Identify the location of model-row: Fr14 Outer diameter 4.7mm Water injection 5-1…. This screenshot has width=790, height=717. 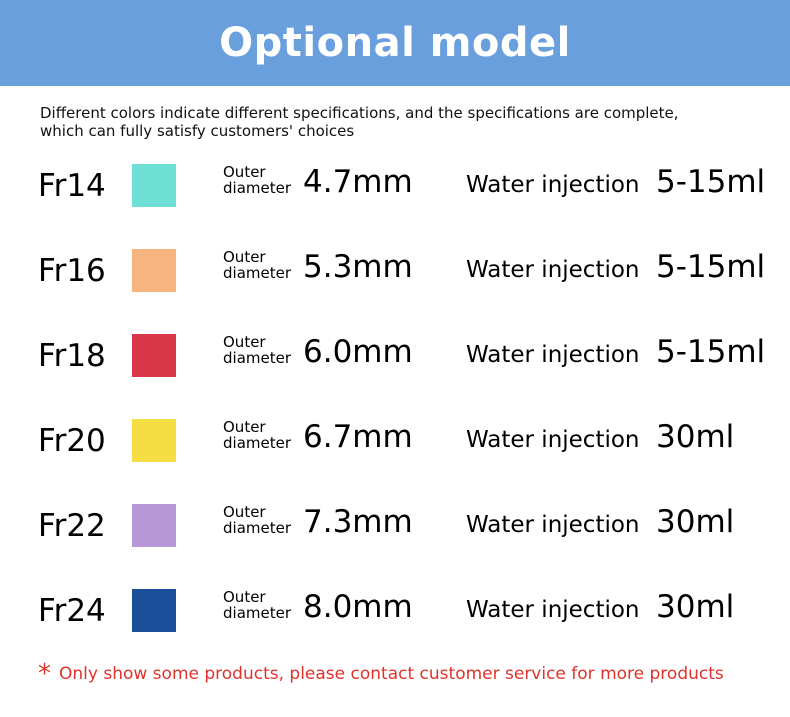
(395, 188).